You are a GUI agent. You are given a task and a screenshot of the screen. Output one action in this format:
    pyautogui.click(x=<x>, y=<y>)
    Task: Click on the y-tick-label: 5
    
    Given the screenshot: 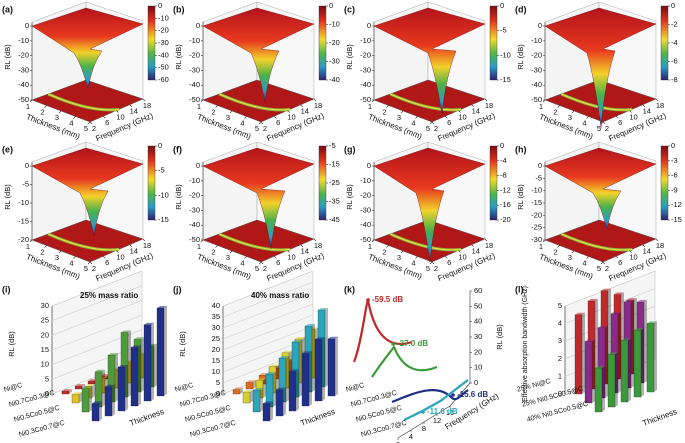 What is the action you would take?
    pyautogui.click(x=47, y=378)
    